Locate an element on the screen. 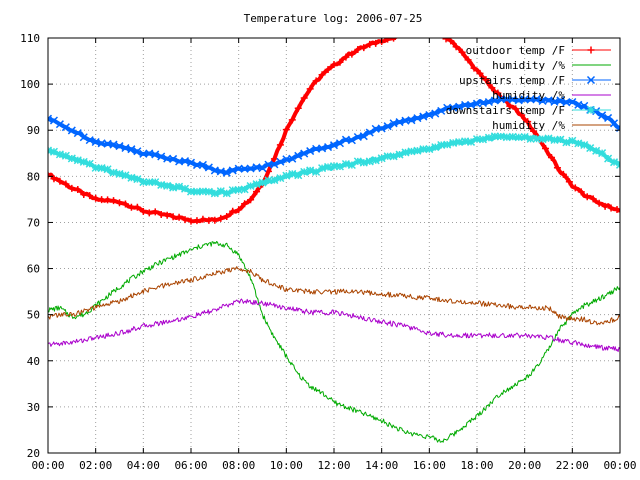  y-tick-label: 70 is located at coordinates (33, 222).